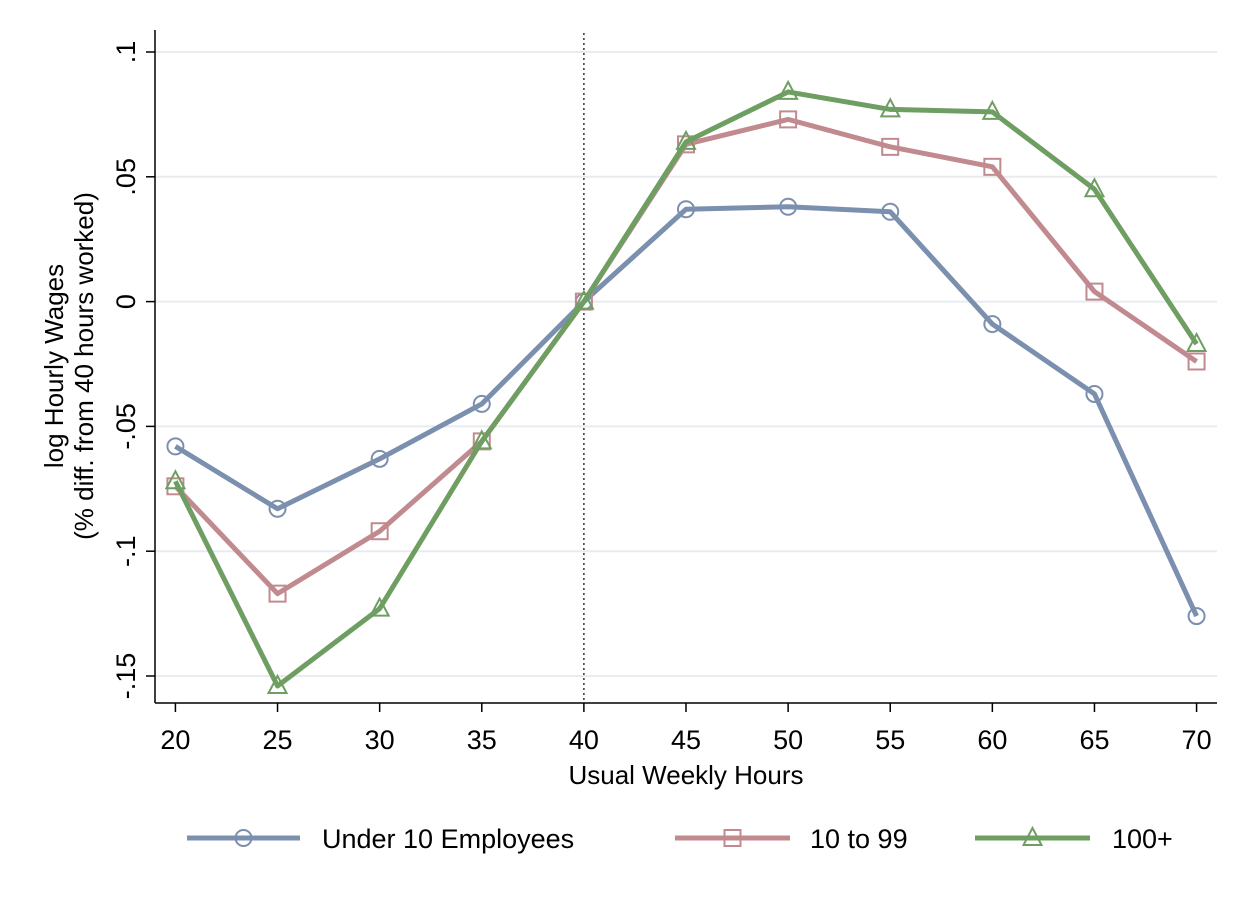 This screenshot has height=910, width=1250. What do you see at coordinates (126, 676) in the screenshot?
I see `y-tick-label: -.15` at bounding box center [126, 676].